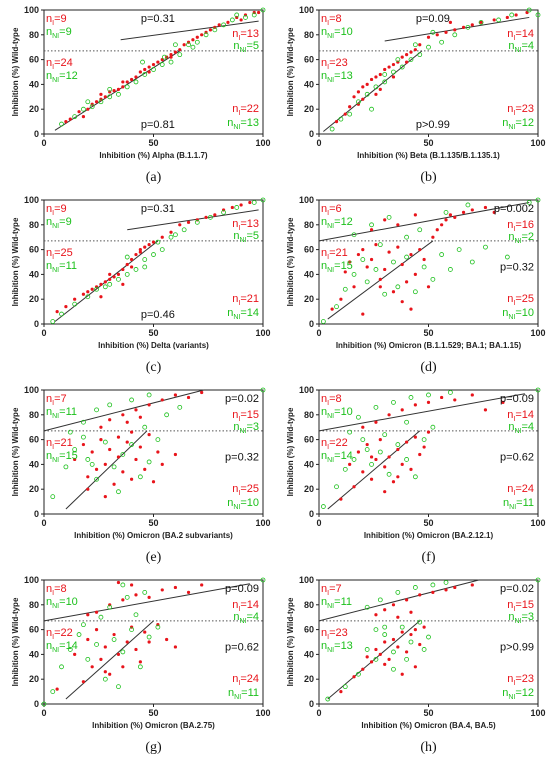 The image size is (550, 763). I want to click on count-bottom-right-naive: nNI=11, so click(243, 694).